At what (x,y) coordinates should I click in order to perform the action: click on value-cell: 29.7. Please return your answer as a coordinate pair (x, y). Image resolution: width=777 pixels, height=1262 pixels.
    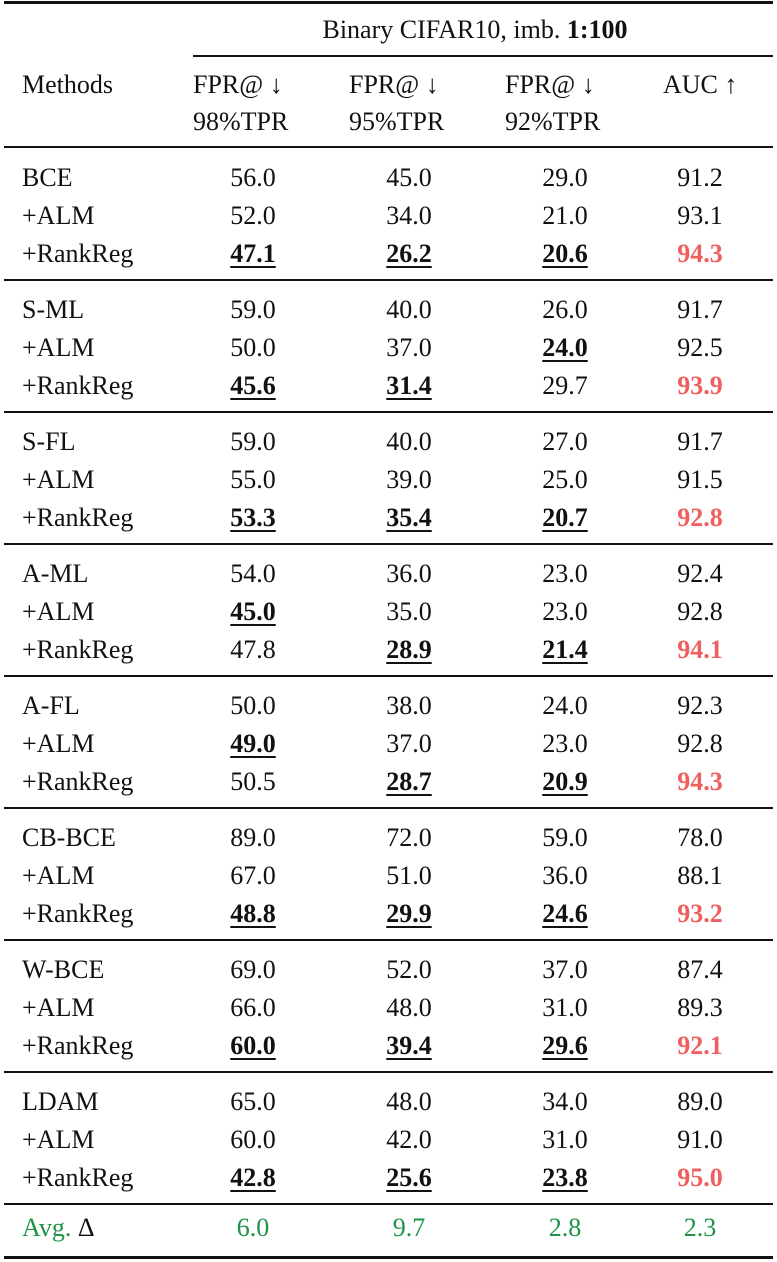
    Looking at the image, I should click on (565, 385).